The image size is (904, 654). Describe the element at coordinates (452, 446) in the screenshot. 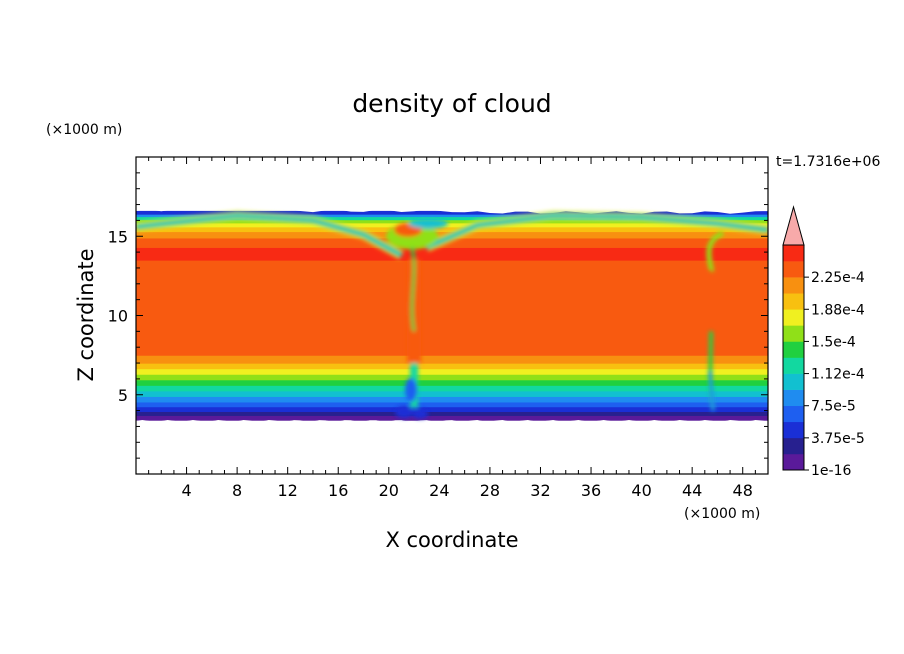

I see `cloud-base-clear-air` at that location.